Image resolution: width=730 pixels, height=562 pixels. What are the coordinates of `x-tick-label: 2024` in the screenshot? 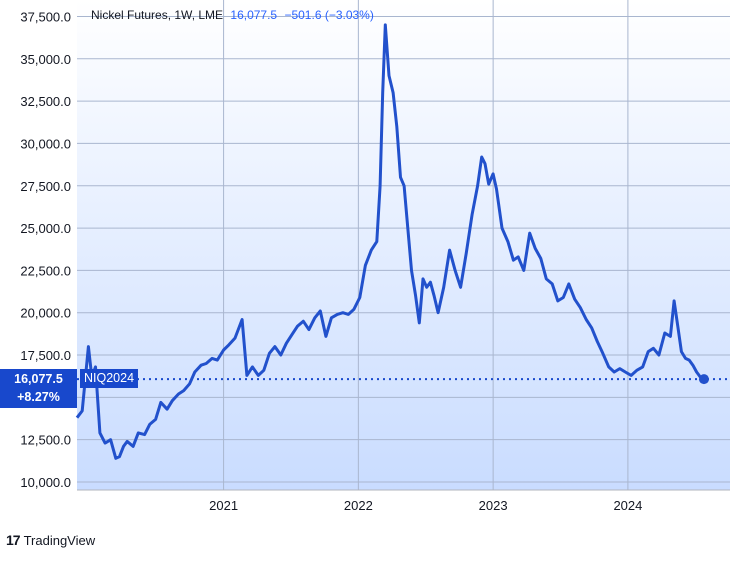 It's located at (627, 505).